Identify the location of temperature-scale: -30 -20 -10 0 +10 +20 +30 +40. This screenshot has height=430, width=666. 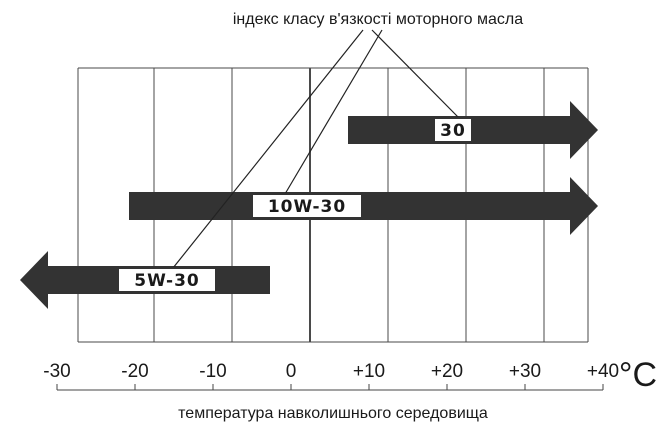
(331, 376).